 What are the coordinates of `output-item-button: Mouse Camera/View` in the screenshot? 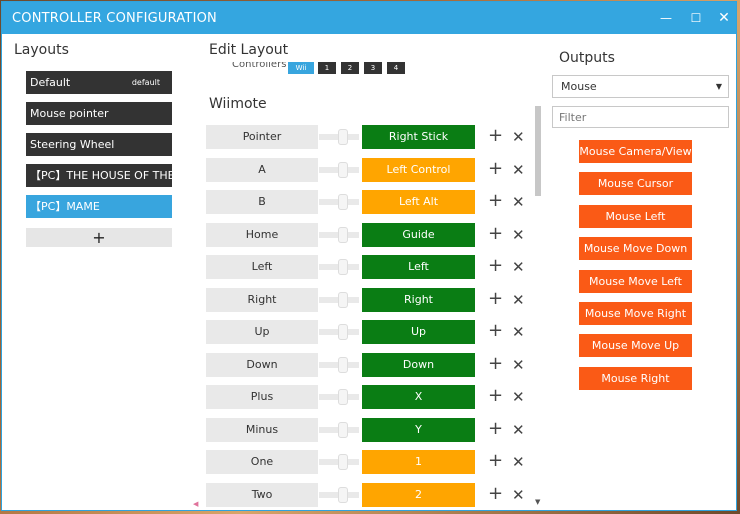 It's located at (635, 151).